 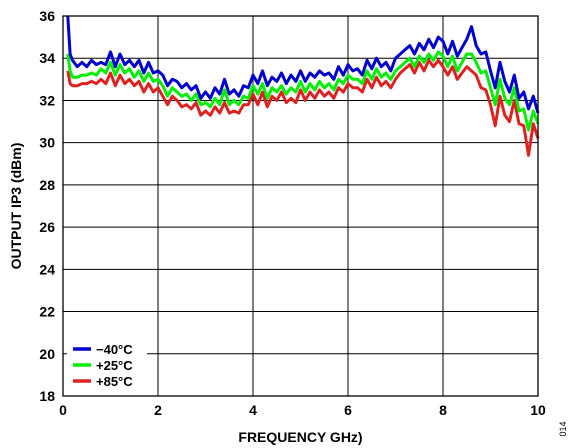 What do you see at coordinates (47, 58) in the screenshot?
I see `y-tick-label: 34` at bounding box center [47, 58].